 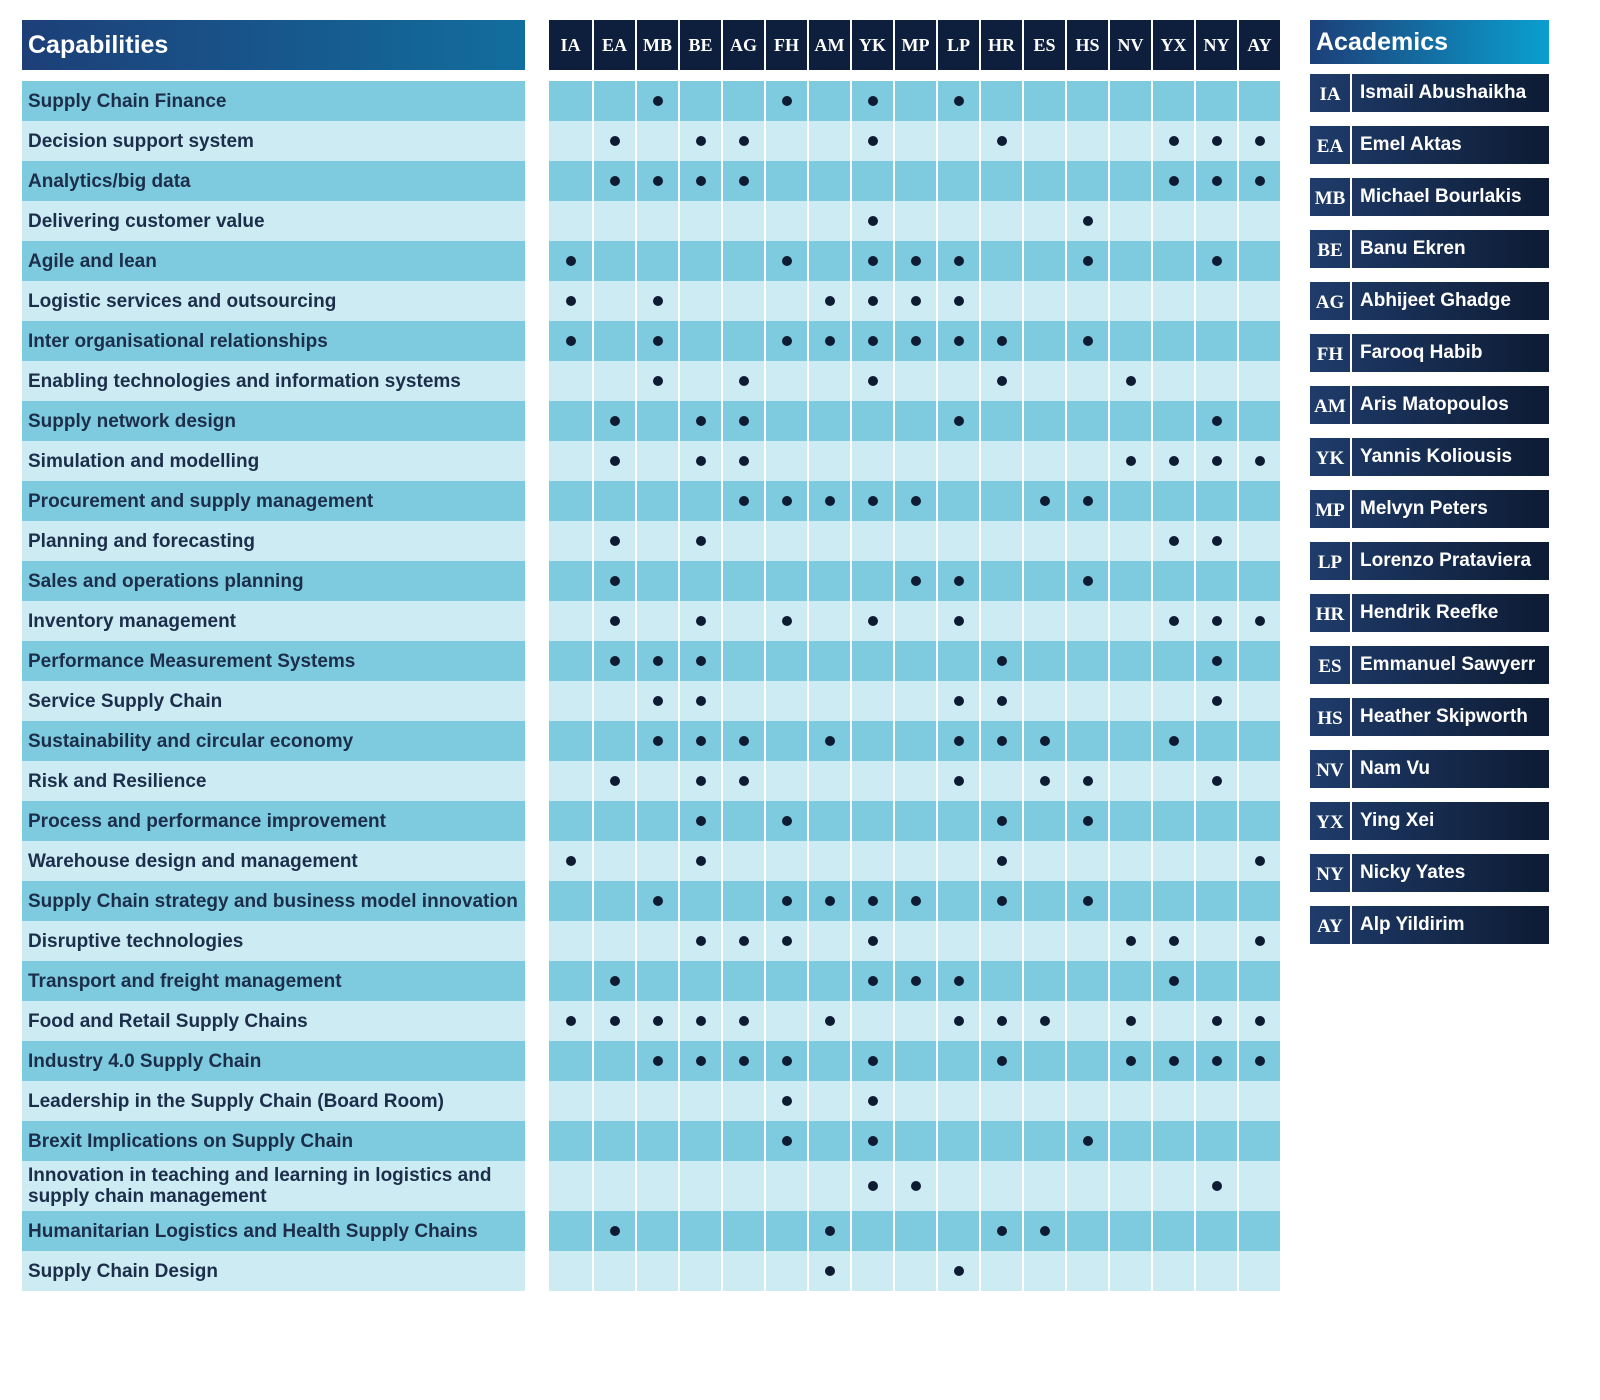 I want to click on academic-item: NV Nam Vu, so click(x=1429, y=769).